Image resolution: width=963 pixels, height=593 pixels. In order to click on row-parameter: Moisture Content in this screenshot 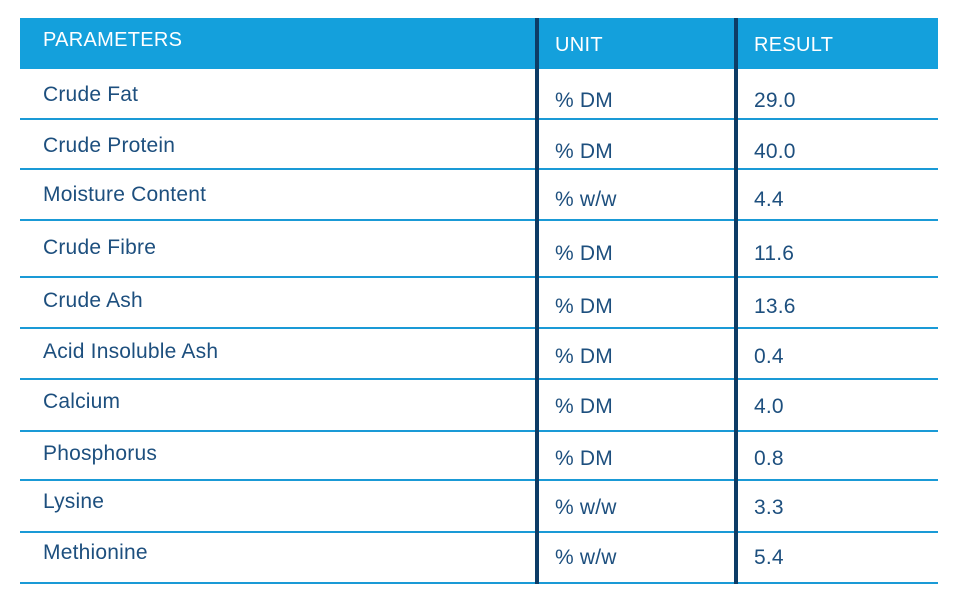, I will do `click(125, 194)`.